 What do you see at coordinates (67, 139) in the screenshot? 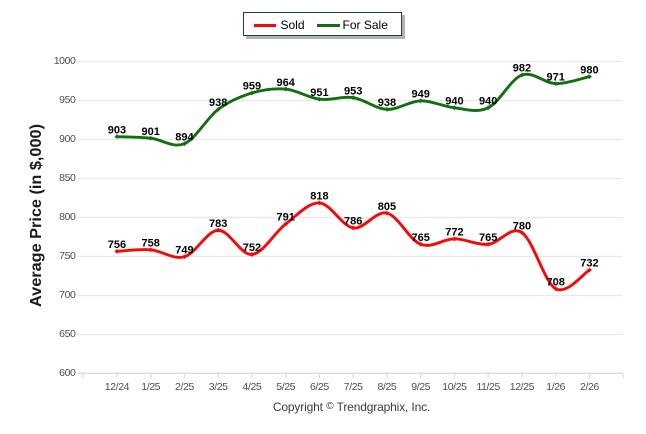
I see `svg-text: 900` at bounding box center [67, 139].